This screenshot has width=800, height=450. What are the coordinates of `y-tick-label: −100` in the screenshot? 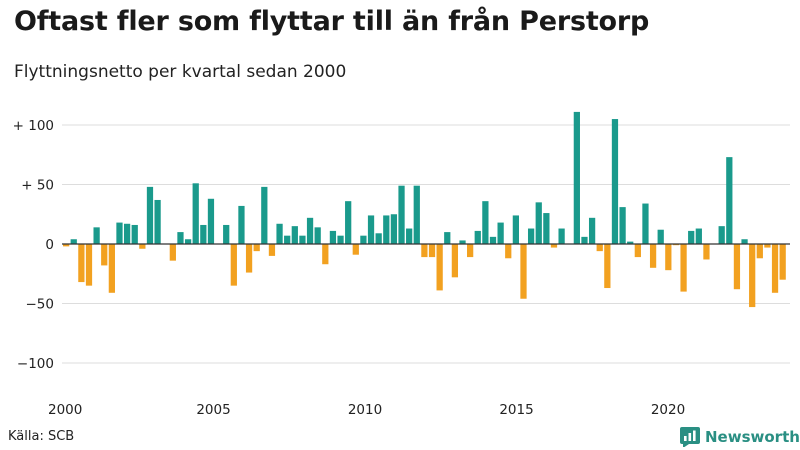 It's located at (35, 364).